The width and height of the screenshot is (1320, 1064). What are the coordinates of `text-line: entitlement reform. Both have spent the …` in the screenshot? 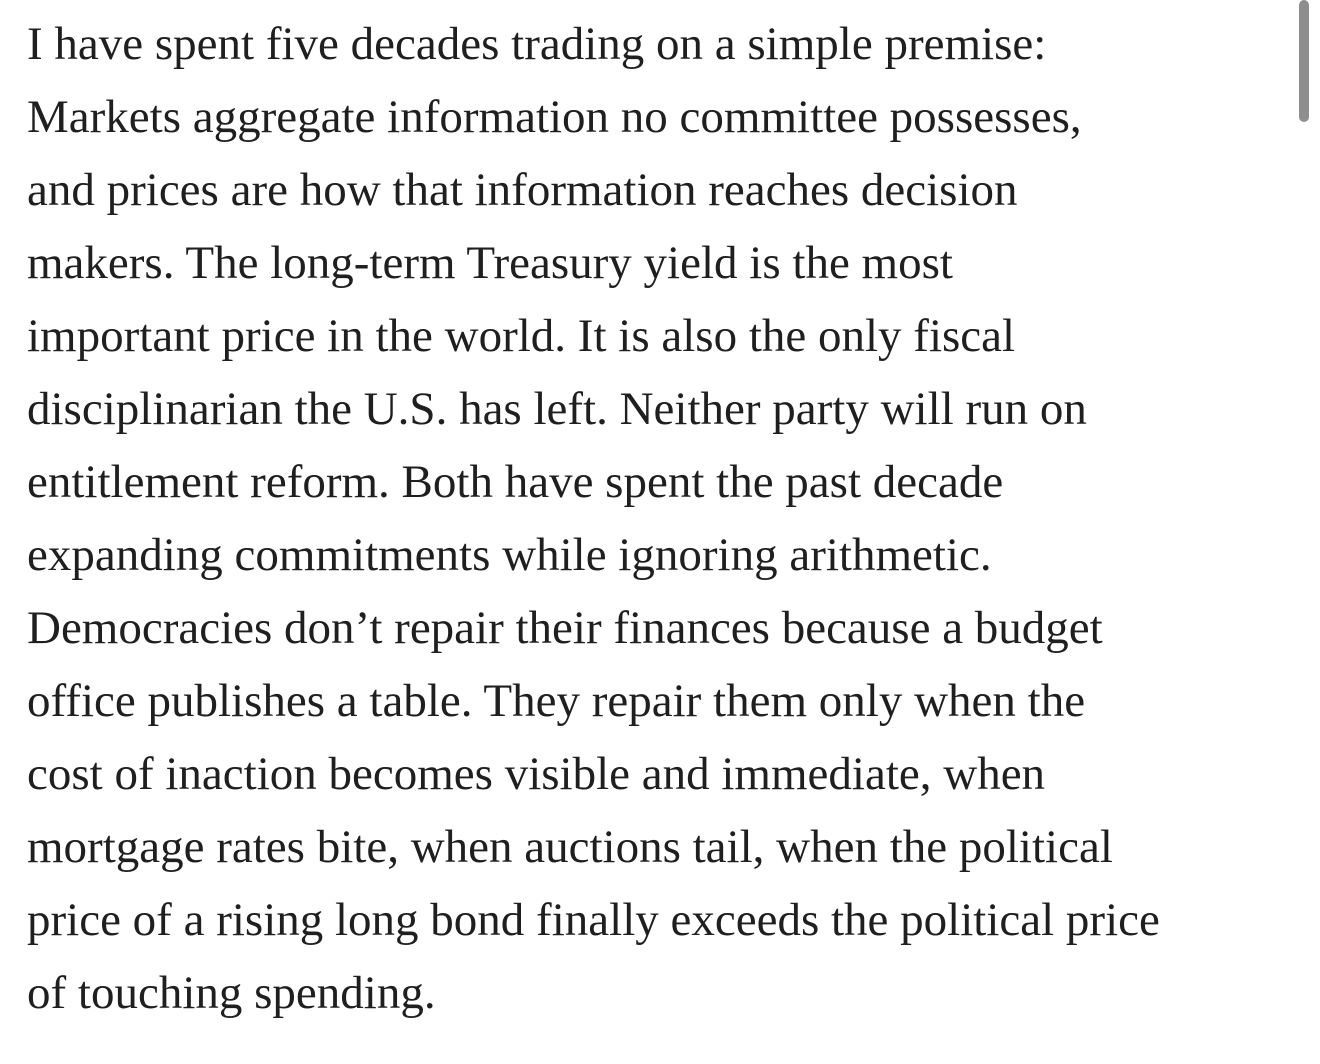 It's located at (515, 482).